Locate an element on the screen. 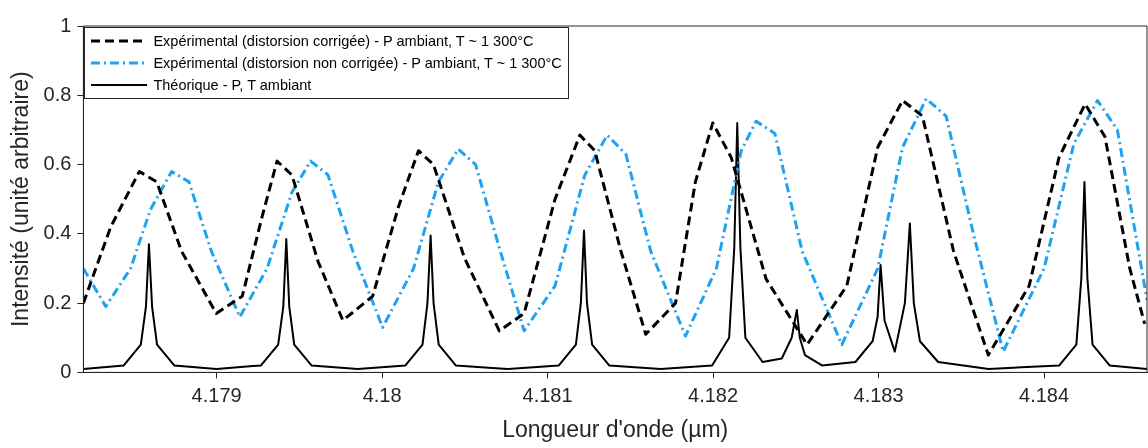 Image resolution: width=1148 pixels, height=448 pixels. y-tick-label: 0.6 is located at coordinates (57, 163).